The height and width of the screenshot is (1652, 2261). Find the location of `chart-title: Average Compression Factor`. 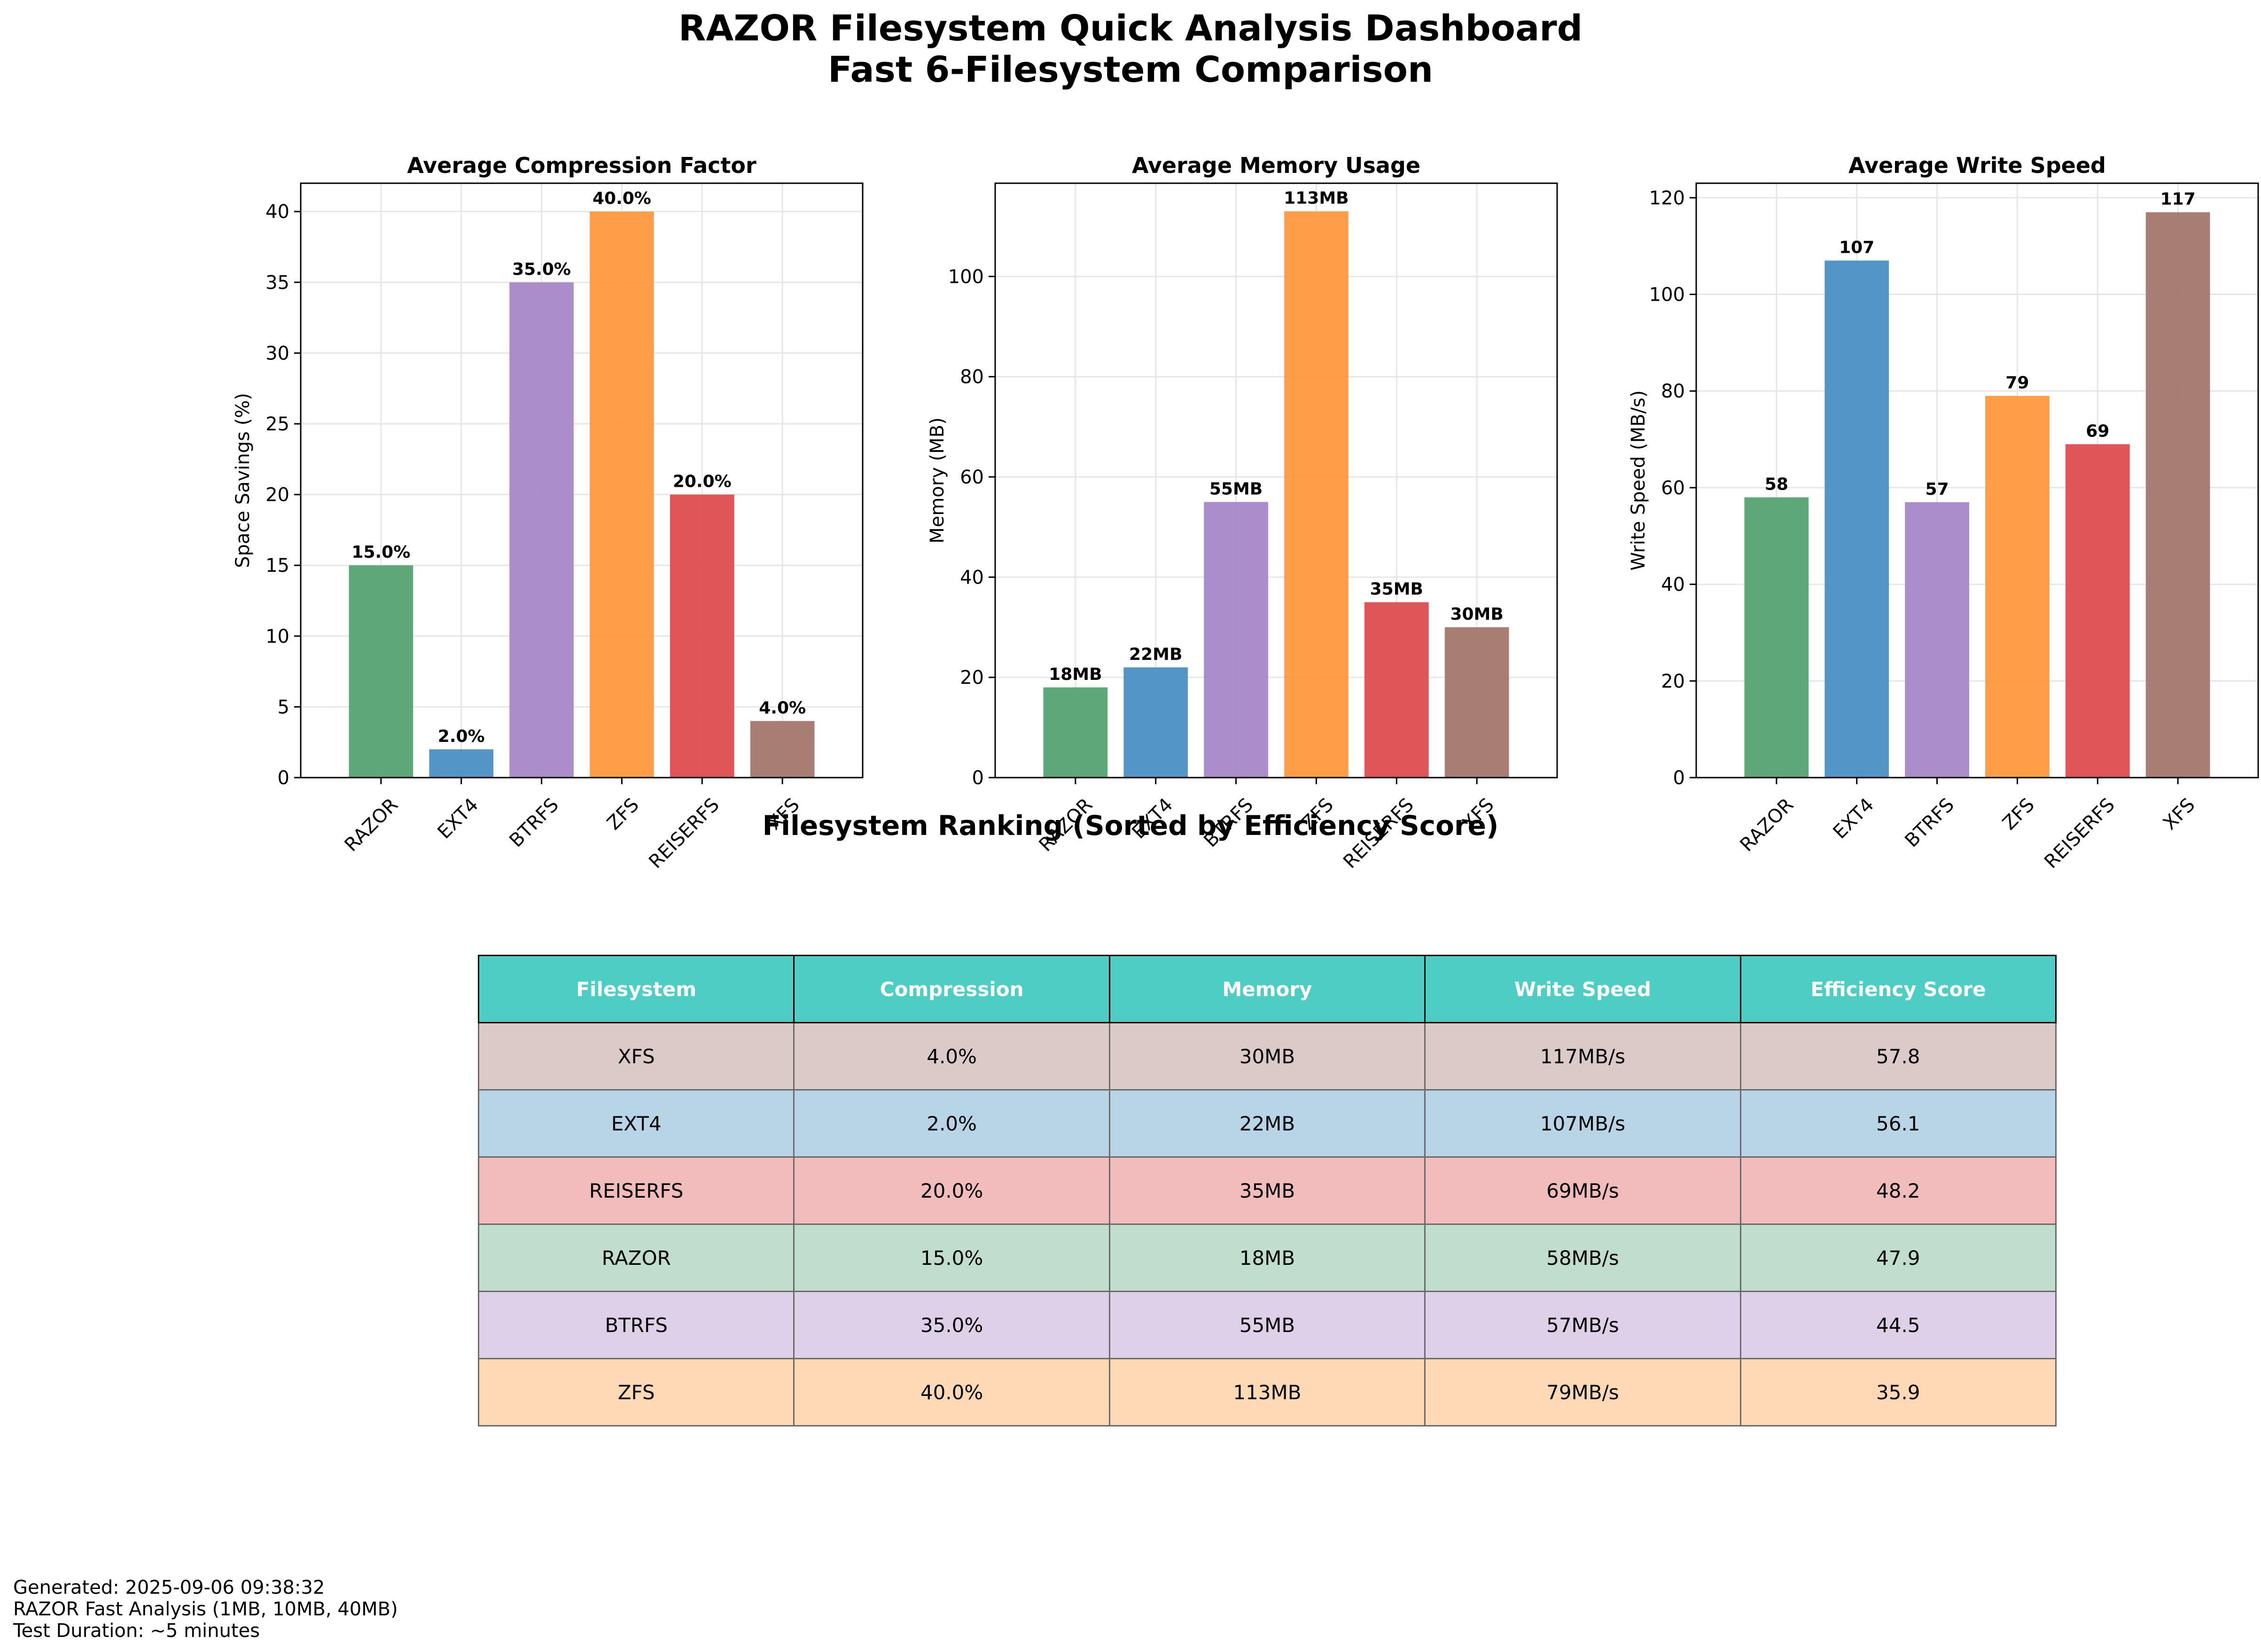

chart-title: Average Compression Factor is located at coordinates (581, 165).